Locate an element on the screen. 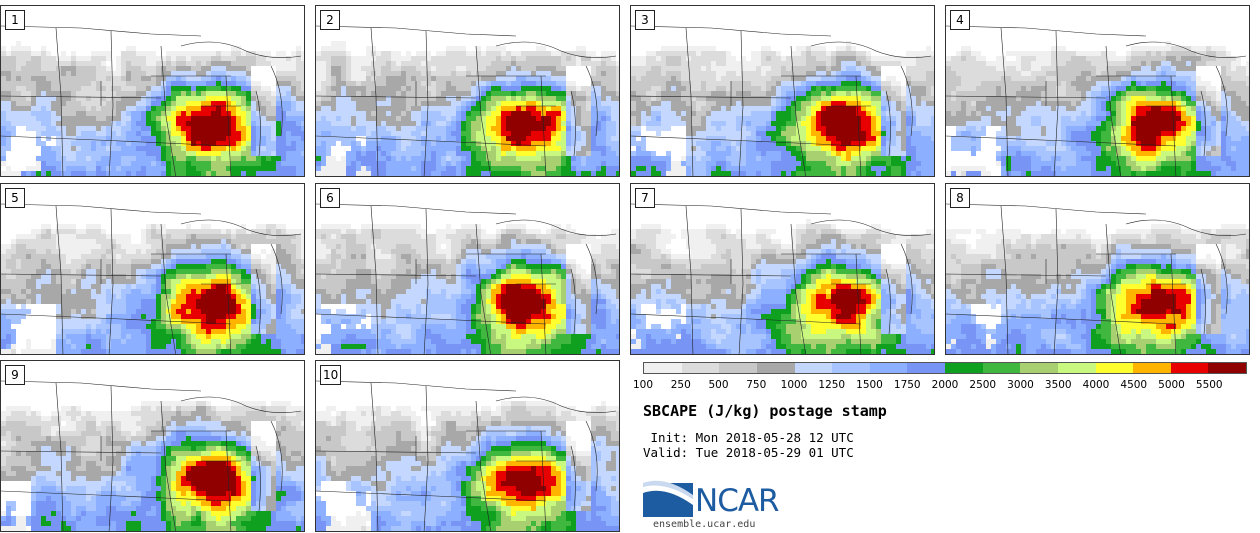 This screenshot has width=1260, height=533. member-number-label: 8 is located at coordinates (960, 198).